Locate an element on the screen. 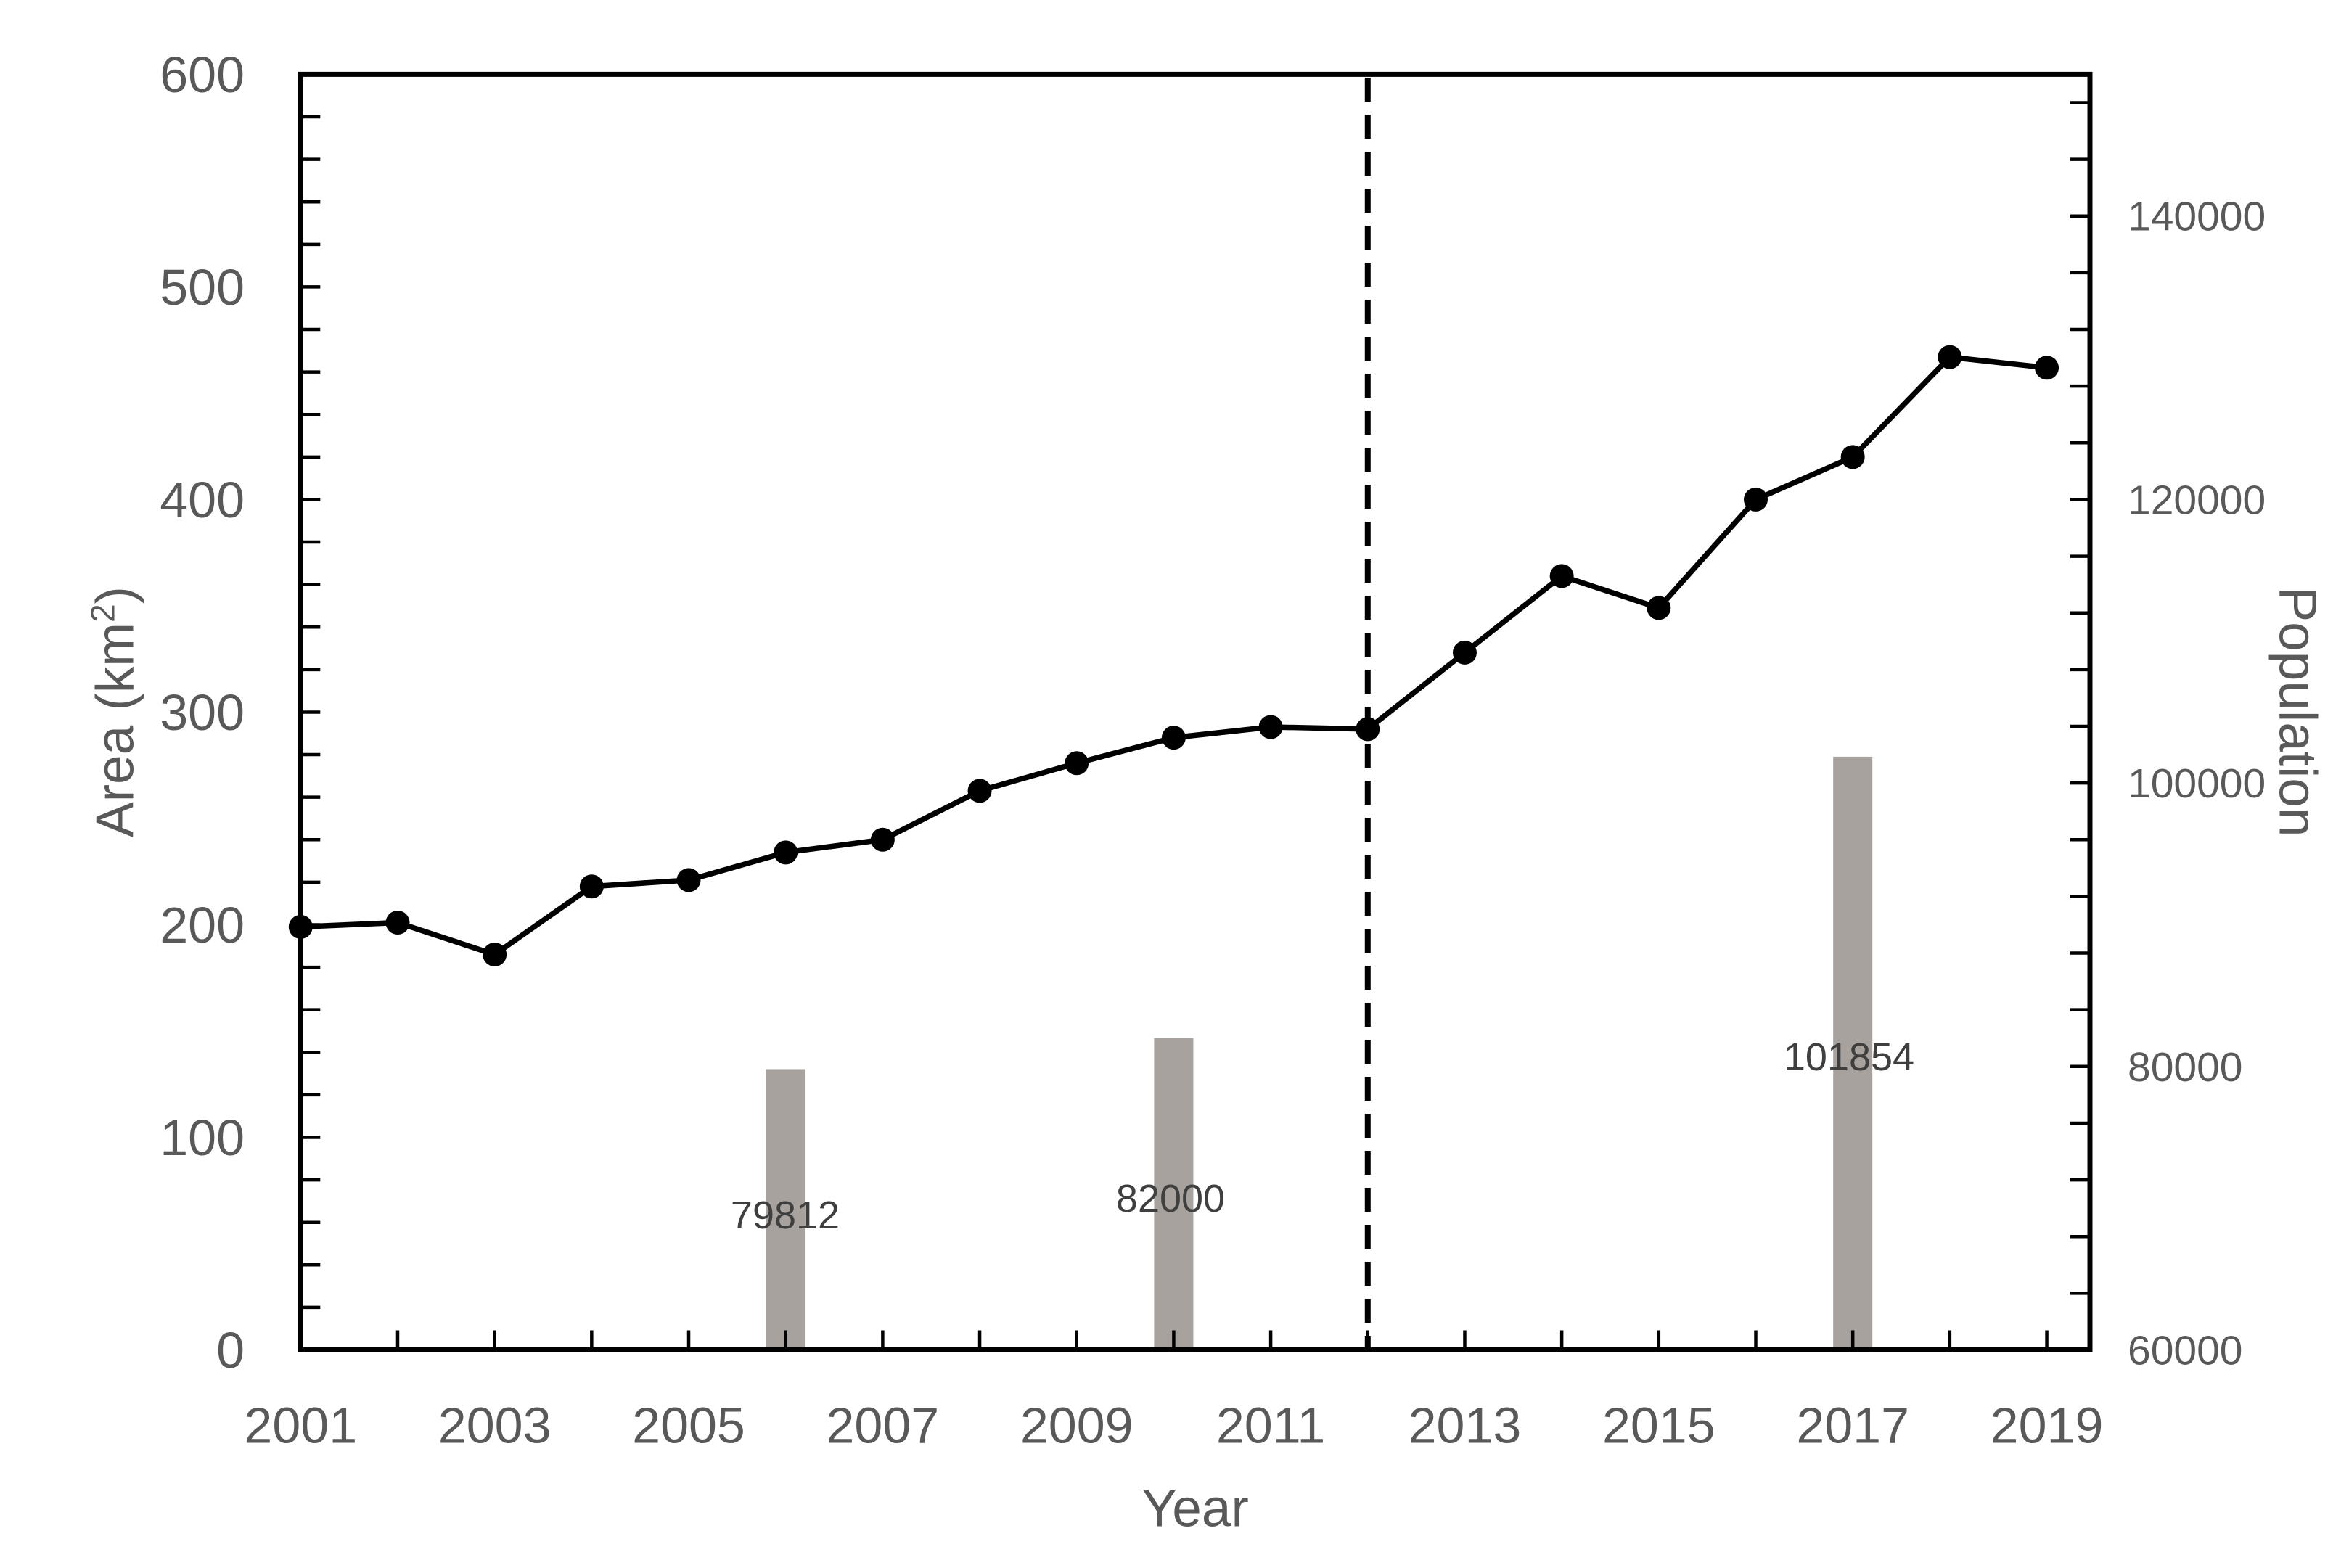 The height and width of the screenshot is (1568, 2349). marker-2018 is located at coordinates (1950, 357).